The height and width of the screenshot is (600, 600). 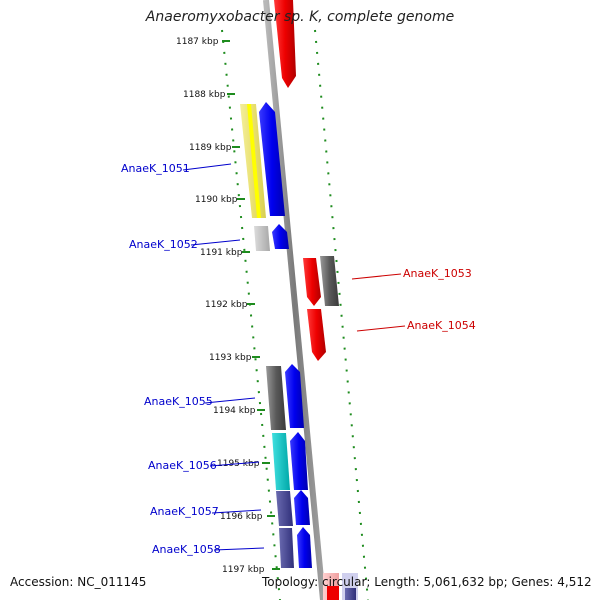 What do you see at coordinates (254, 161) in the screenshot?
I see `gene-anaek-1051-inner` at bounding box center [254, 161].